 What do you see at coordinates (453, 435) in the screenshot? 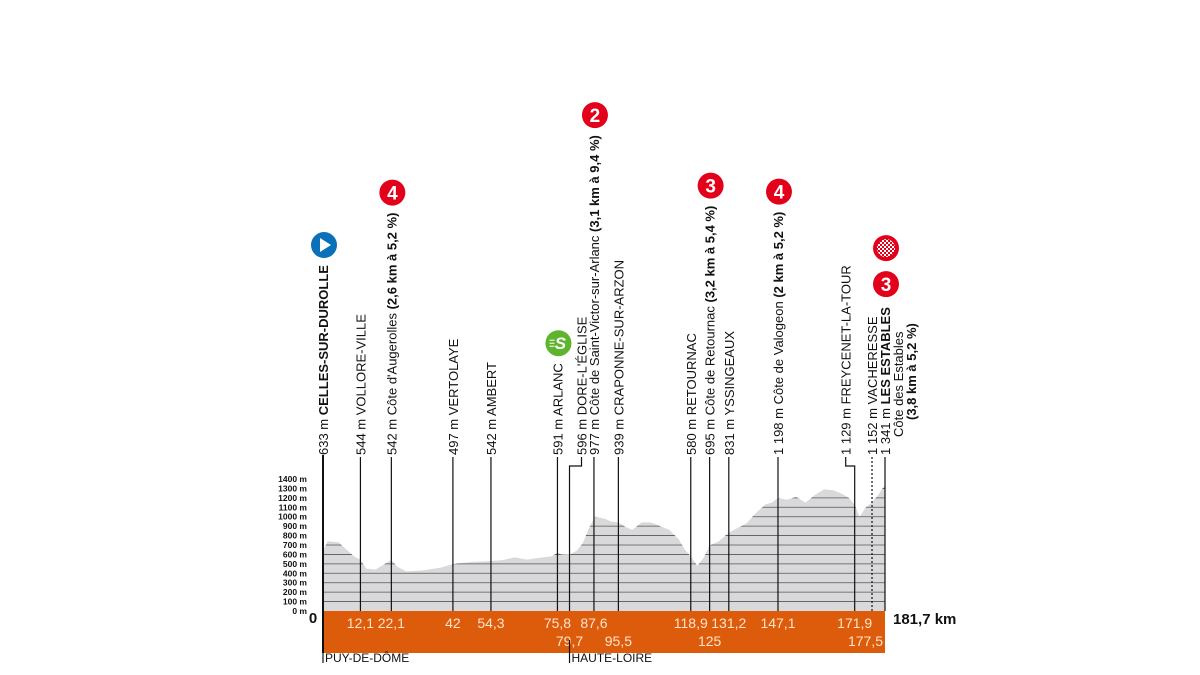
I see `waypoint-elevation: 497 m` at bounding box center [453, 435].